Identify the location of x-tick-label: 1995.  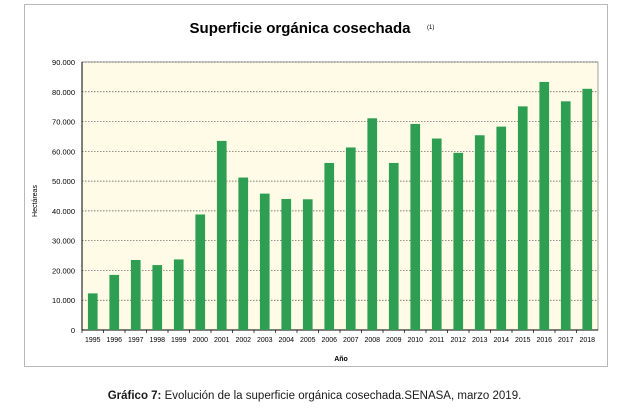
(93, 340).